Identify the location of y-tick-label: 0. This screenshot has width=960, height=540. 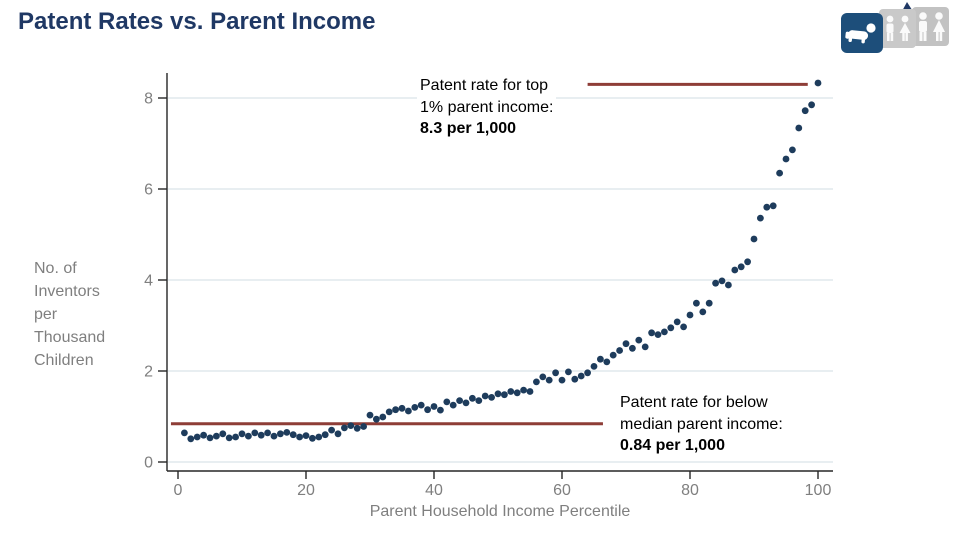
(148, 463).